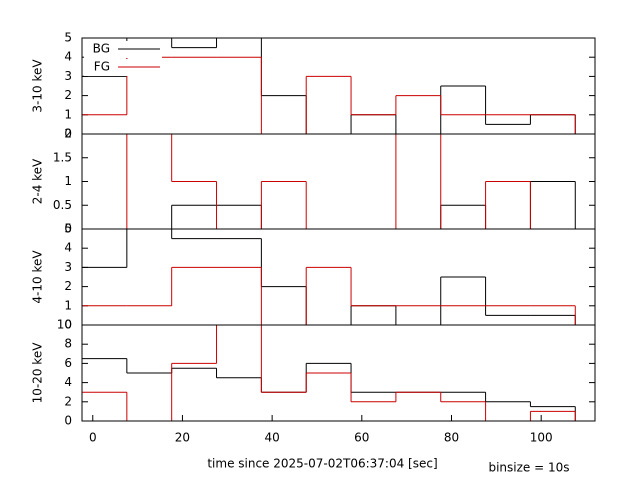 This screenshot has height=484, width=640. Describe the element at coordinates (62, 205) in the screenshot. I see `y-tick-label: 0.5` at that location.